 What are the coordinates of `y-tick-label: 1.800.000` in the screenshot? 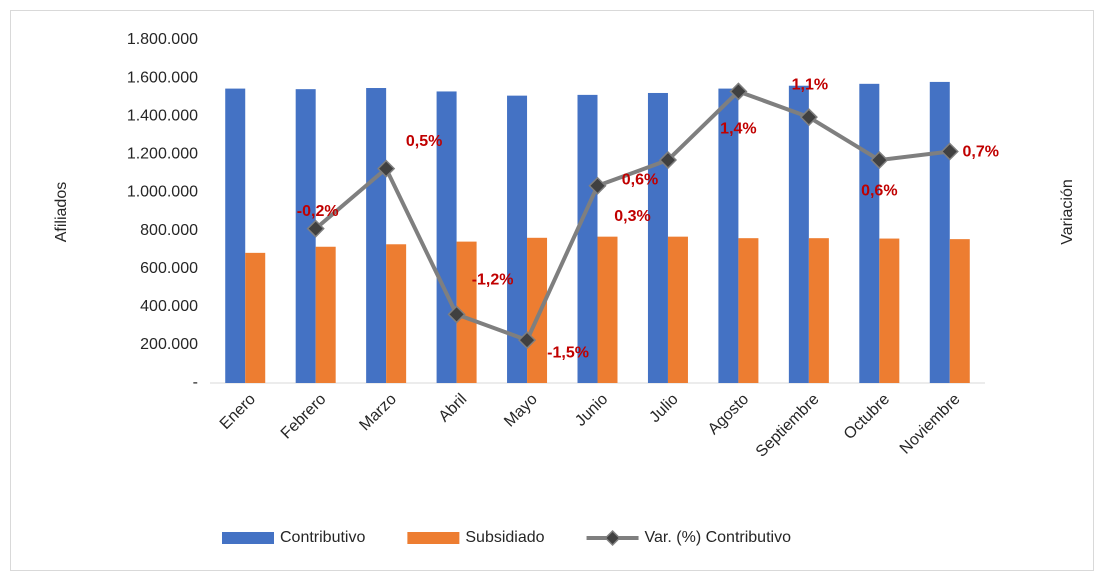 It's located at (162, 39).